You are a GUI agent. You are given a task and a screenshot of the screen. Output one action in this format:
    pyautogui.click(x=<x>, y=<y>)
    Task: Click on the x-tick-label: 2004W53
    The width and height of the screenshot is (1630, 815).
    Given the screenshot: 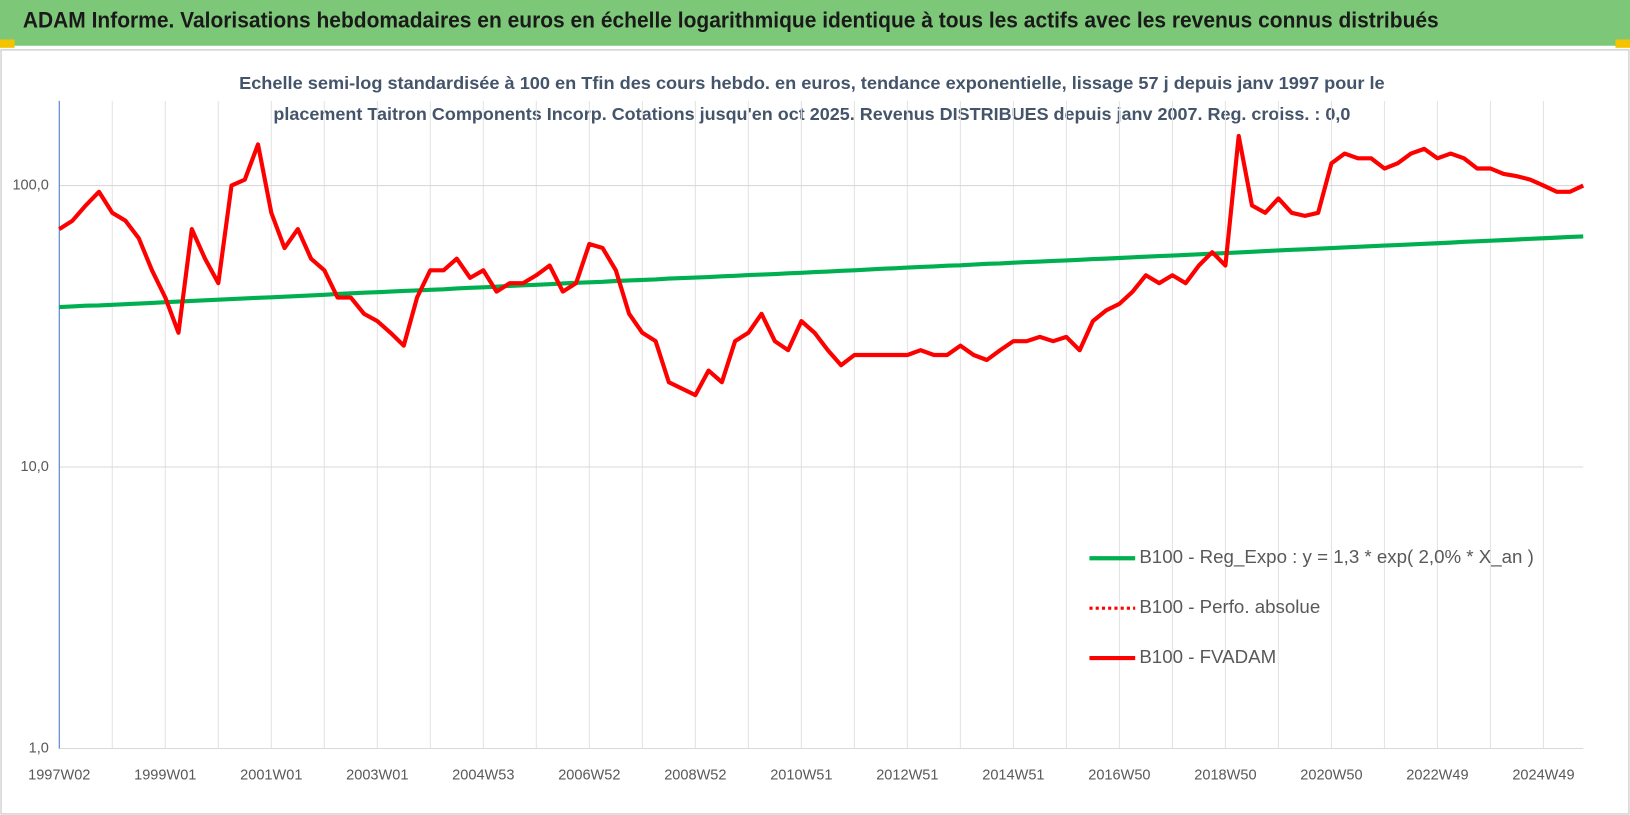 What is the action you would take?
    pyautogui.click(x=483, y=775)
    